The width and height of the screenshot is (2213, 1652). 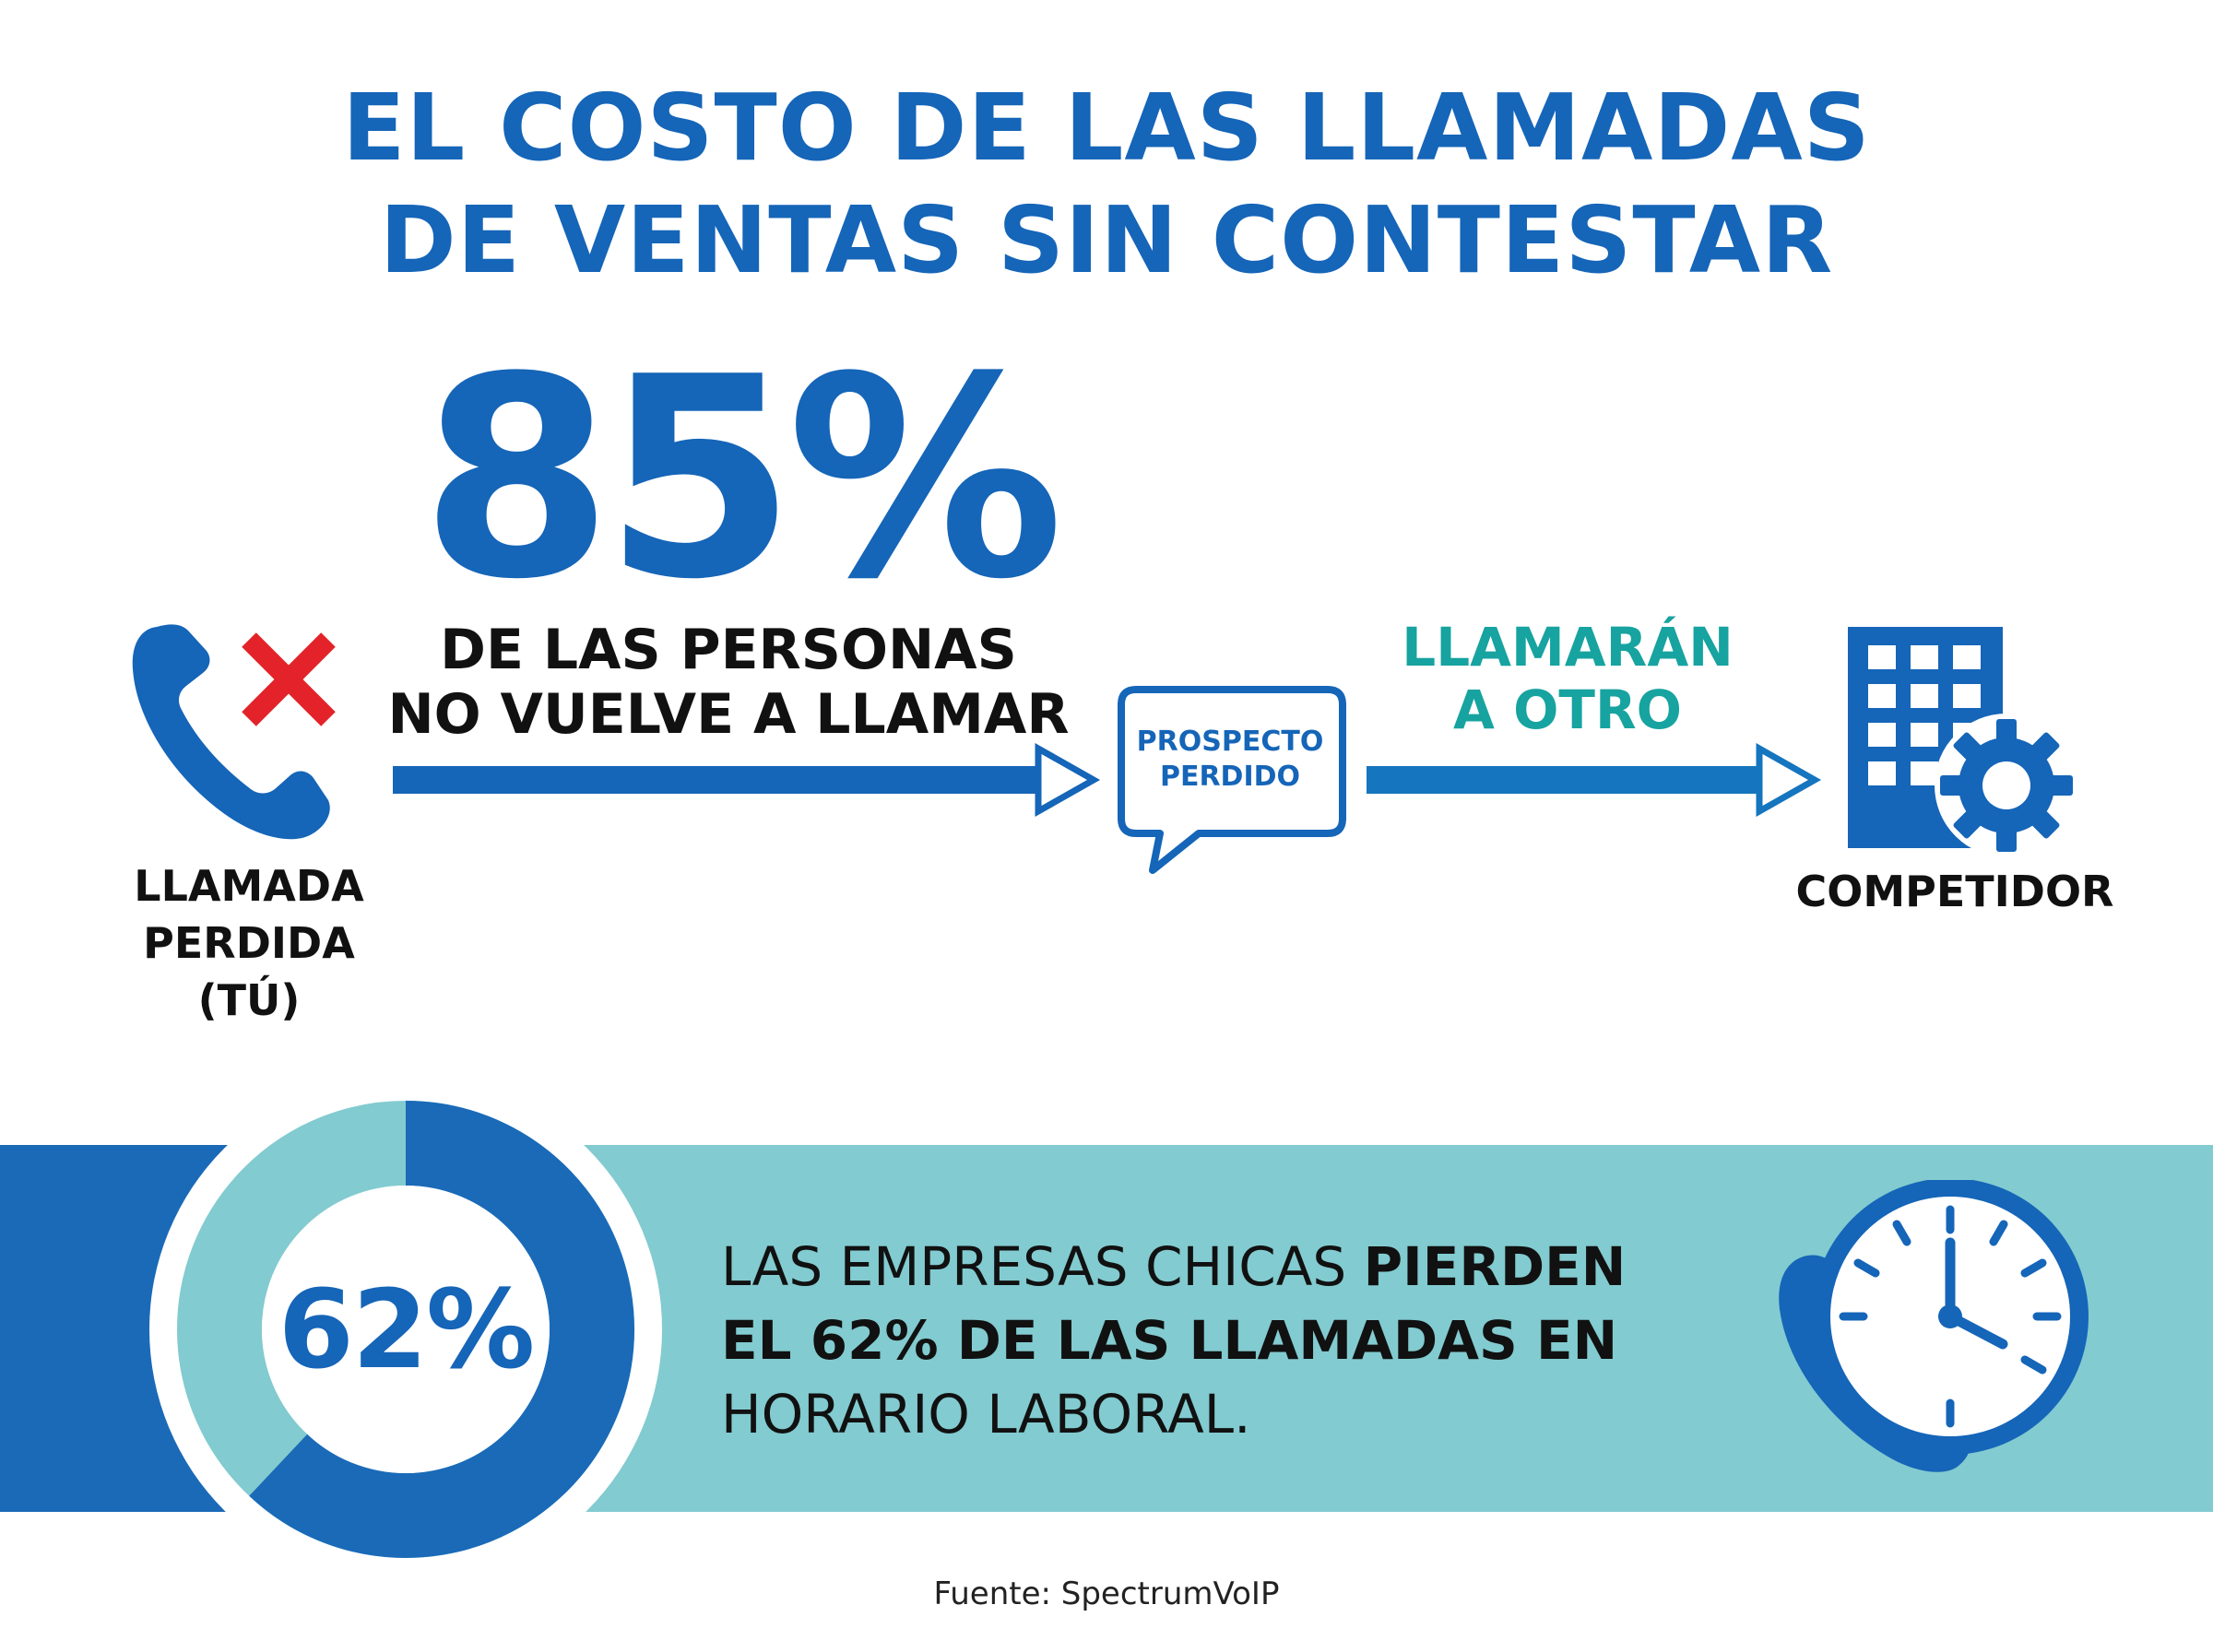 What do you see at coordinates (1959, 737) in the screenshot?
I see `building-gear-icon` at bounding box center [1959, 737].